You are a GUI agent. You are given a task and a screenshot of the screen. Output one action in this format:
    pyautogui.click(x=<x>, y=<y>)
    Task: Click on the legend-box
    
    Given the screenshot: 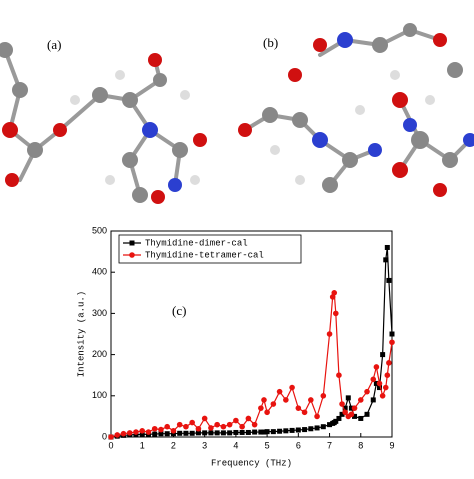 What is the action you would take?
    pyautogui.click(x=210, y=249)
    